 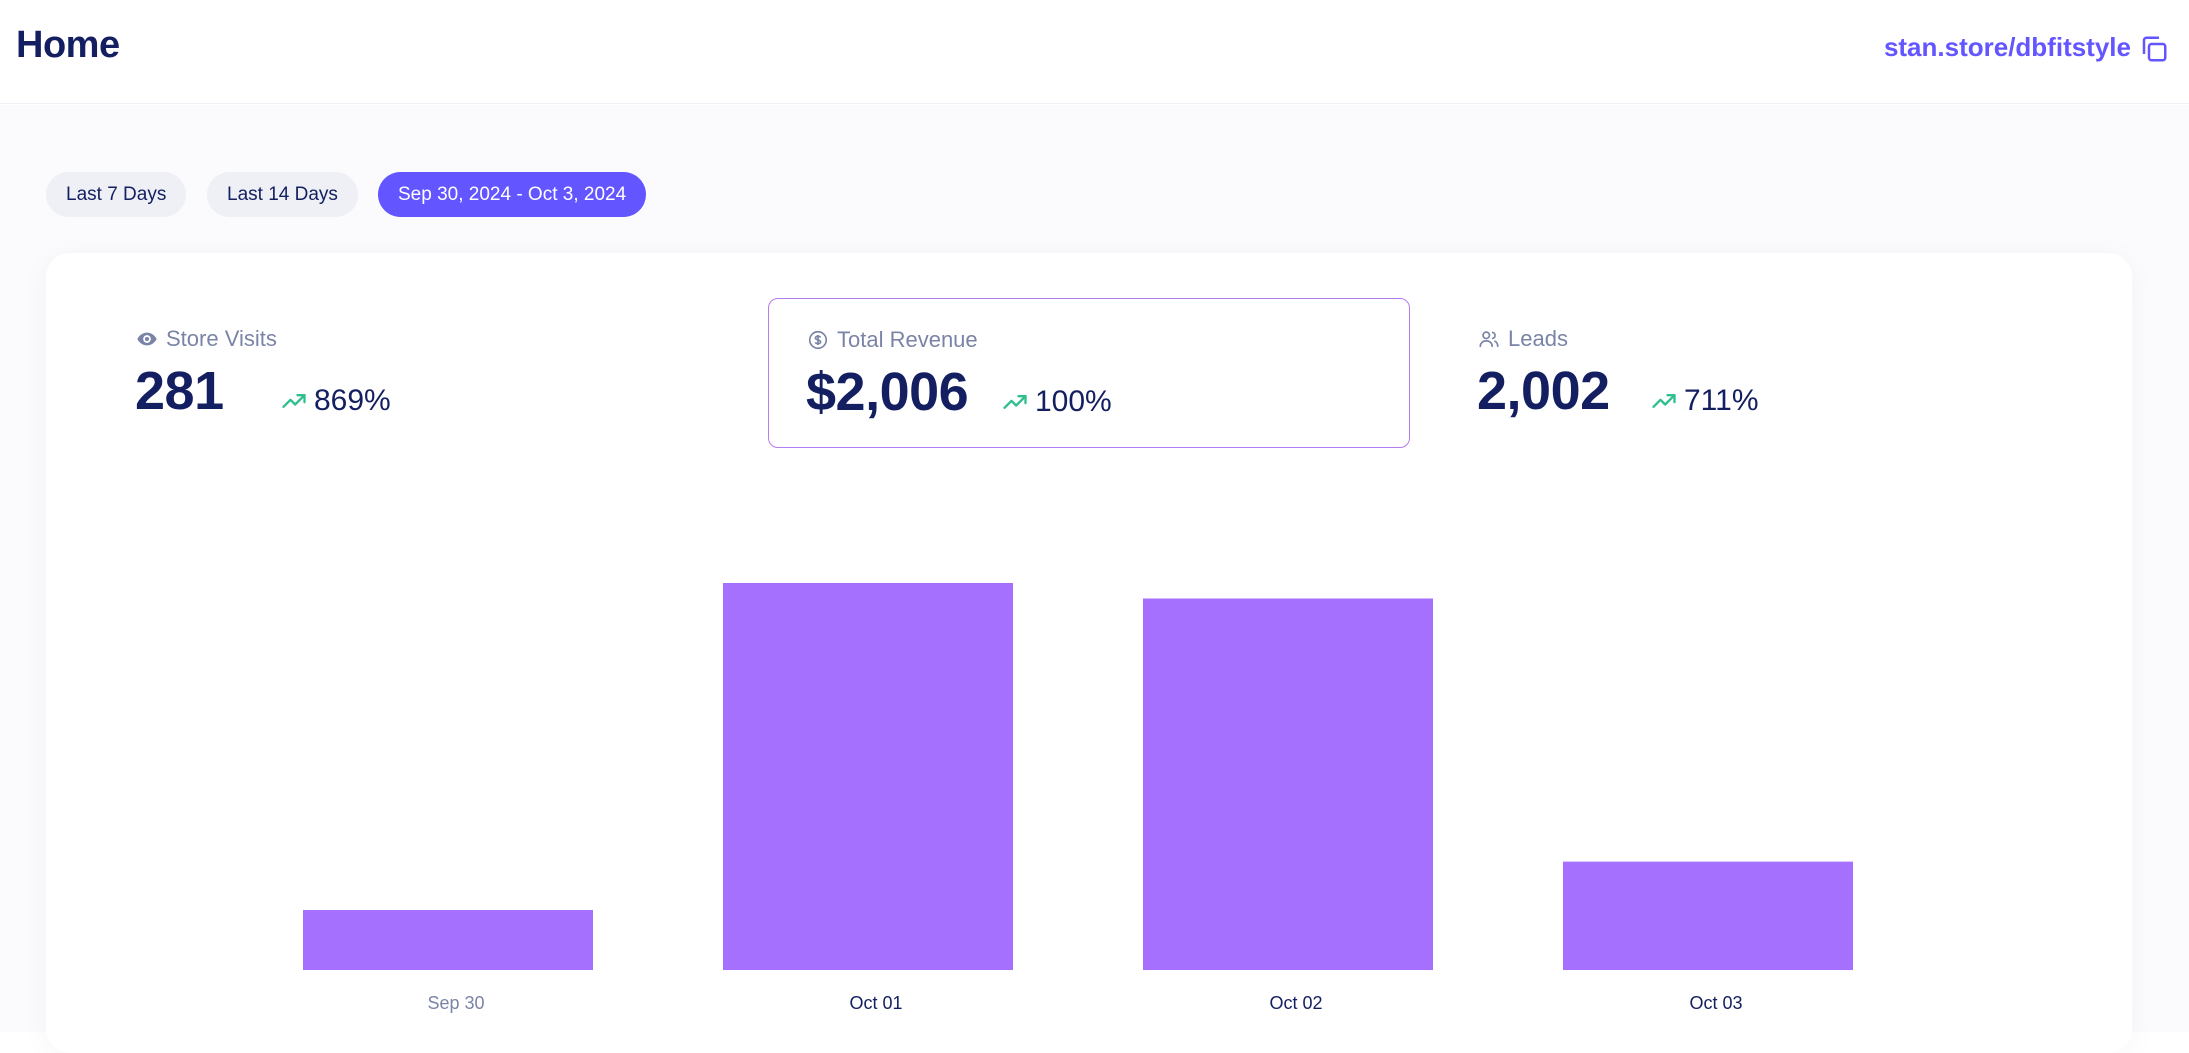 What do you see at coordinates (1543, 391) in the screenshot?
I see `stat-value: 2,002` at bounding box center [1543, 391].